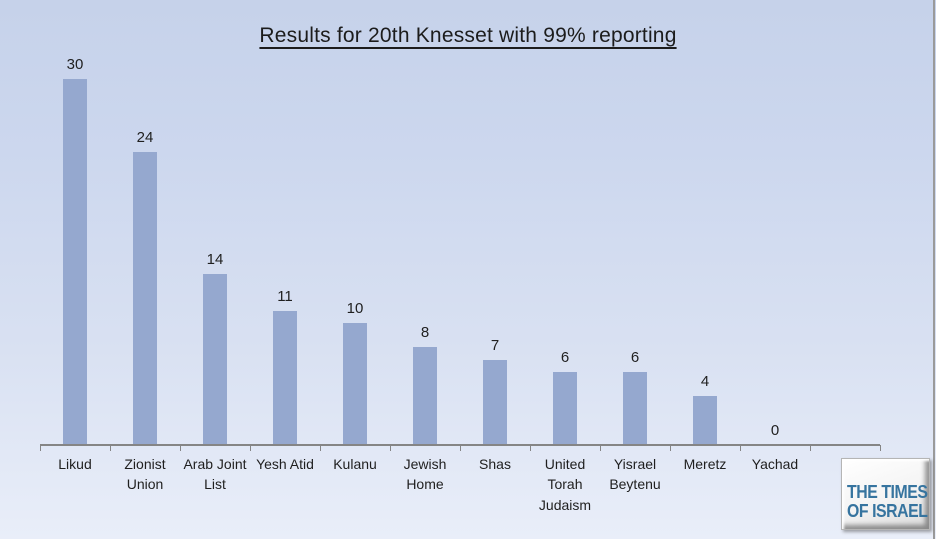 The width and height of the screenshot is (936, 539). I want to click on category-label-united-torah-judaism: United Torah Judaism, so click(565, 484).